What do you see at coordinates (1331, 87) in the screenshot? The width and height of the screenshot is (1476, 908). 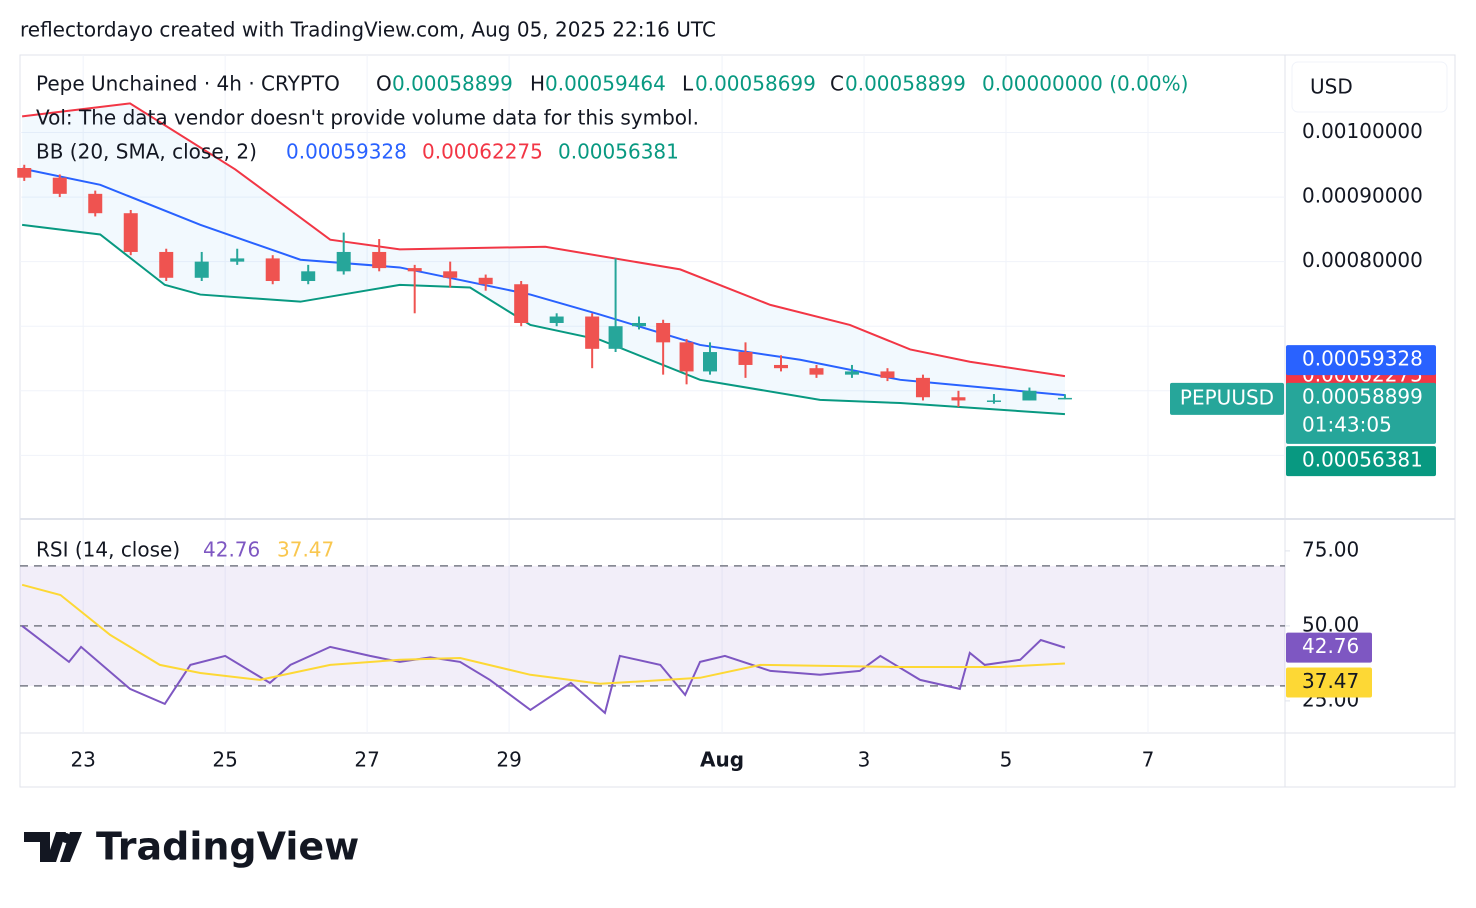 I see `currency: USD` at bounding box center [1331, 87].